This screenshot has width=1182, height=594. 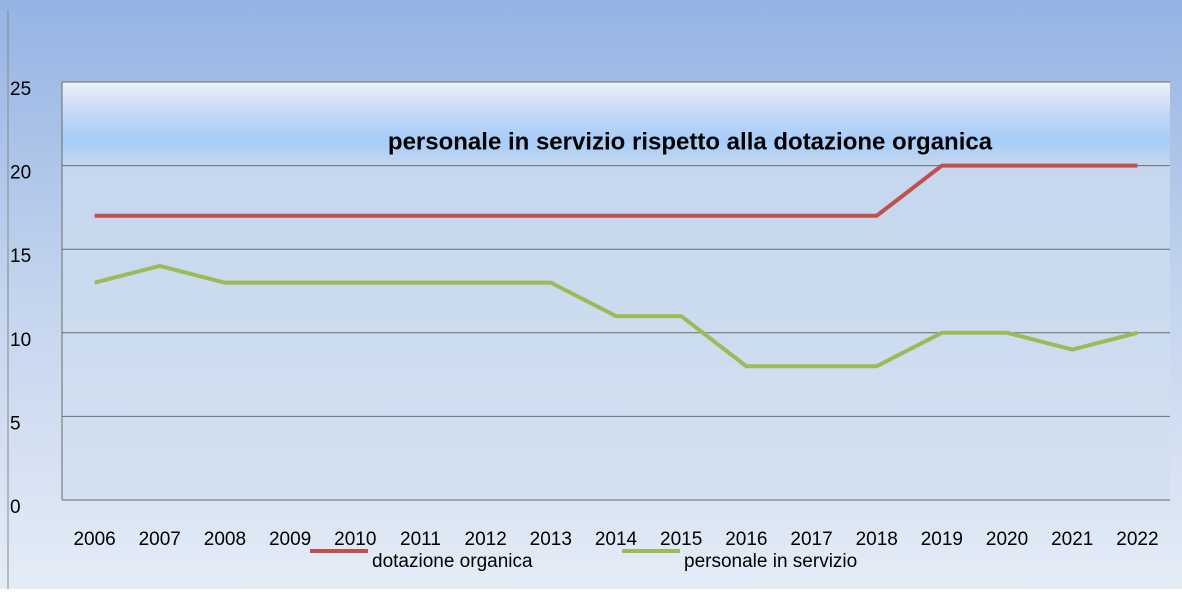 I want to click on y-tick-label: 10, so click(x=20, y=340).